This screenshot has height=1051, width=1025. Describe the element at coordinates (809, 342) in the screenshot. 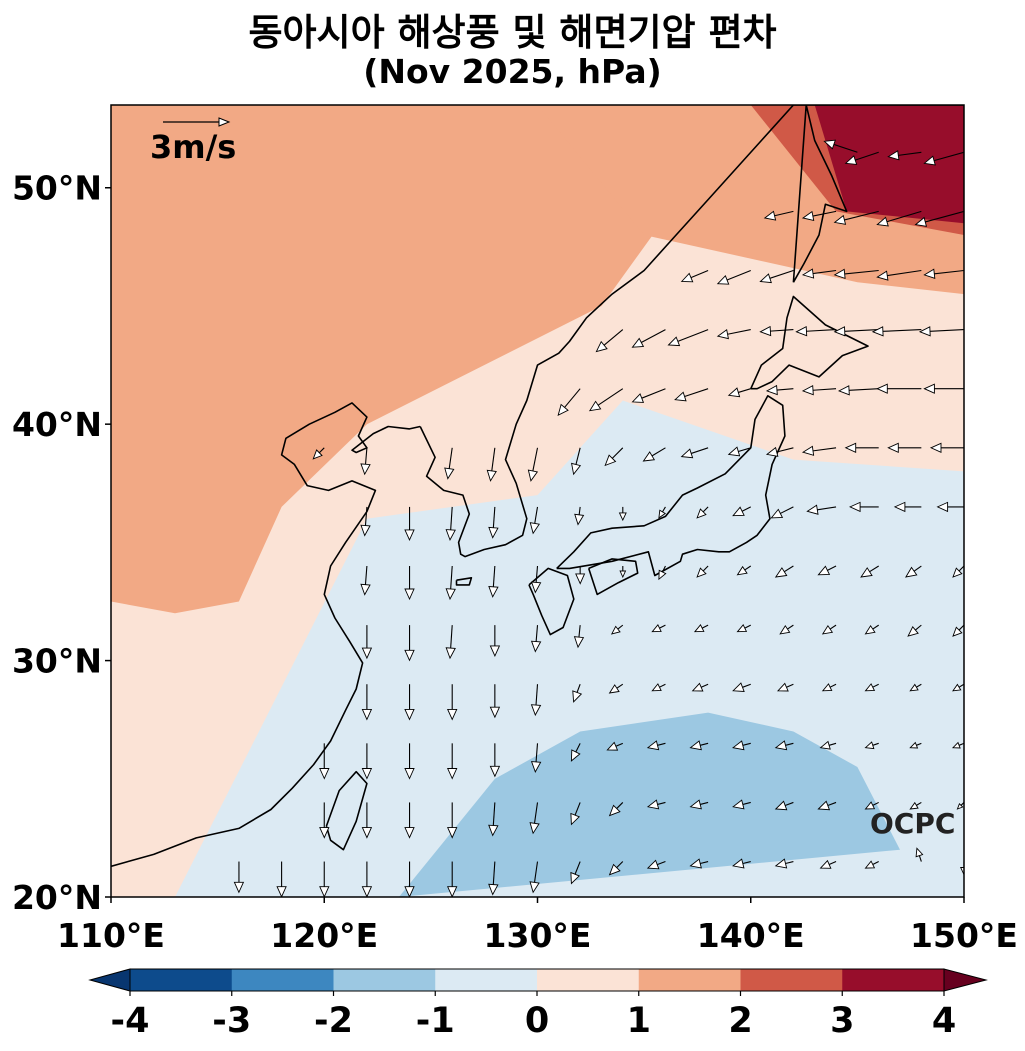

I see `coastline-japan-hokkaido` at that location.